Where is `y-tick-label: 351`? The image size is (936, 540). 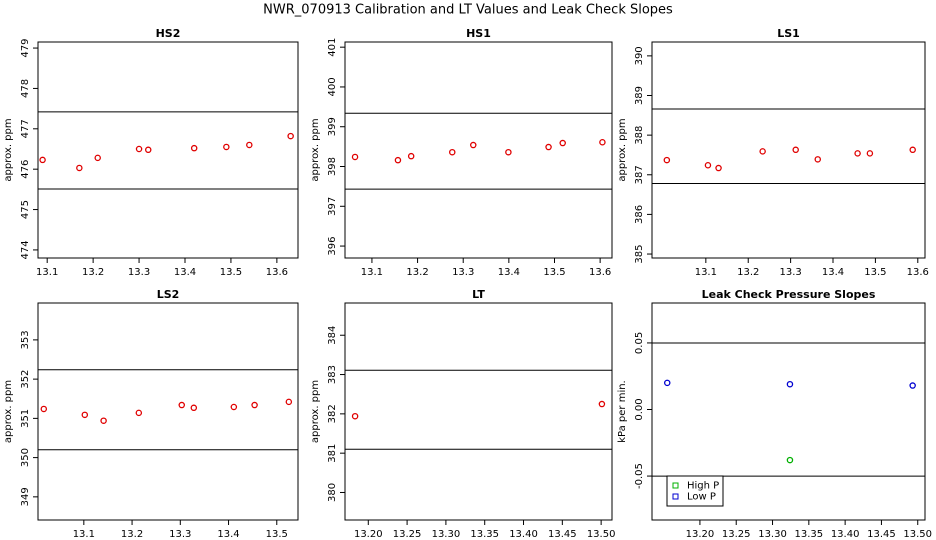 y-tick-label: 351 is located at coordinates (25, 418).